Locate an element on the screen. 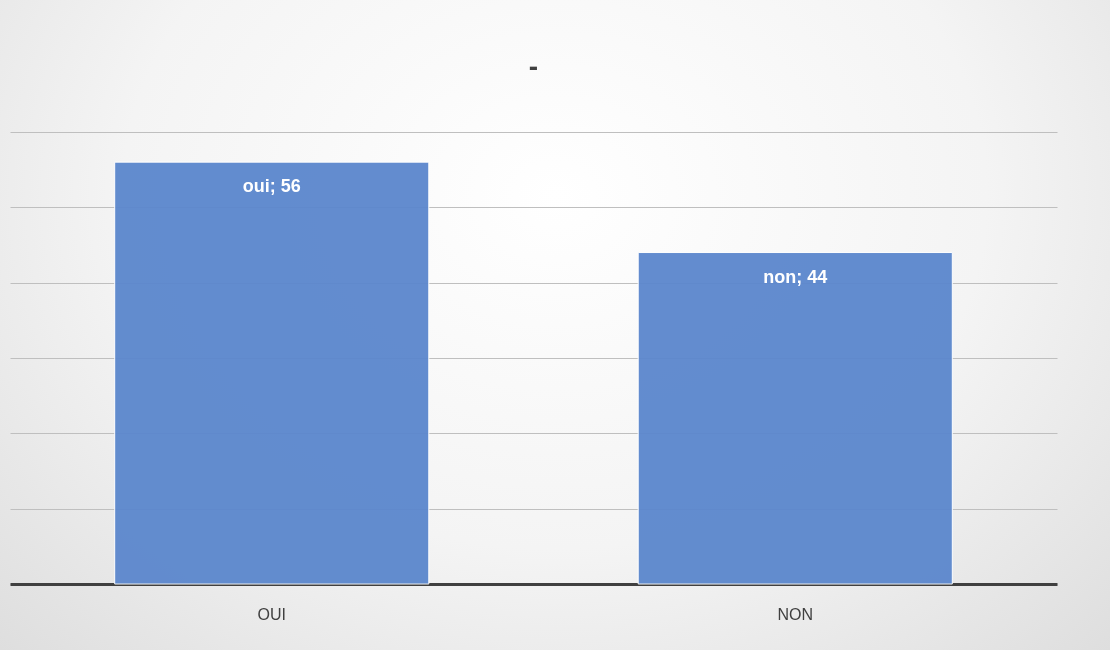 The width and height of the screenshot is (1110, 650). data-label: oui; 56 is located at coordinates (271, 186).